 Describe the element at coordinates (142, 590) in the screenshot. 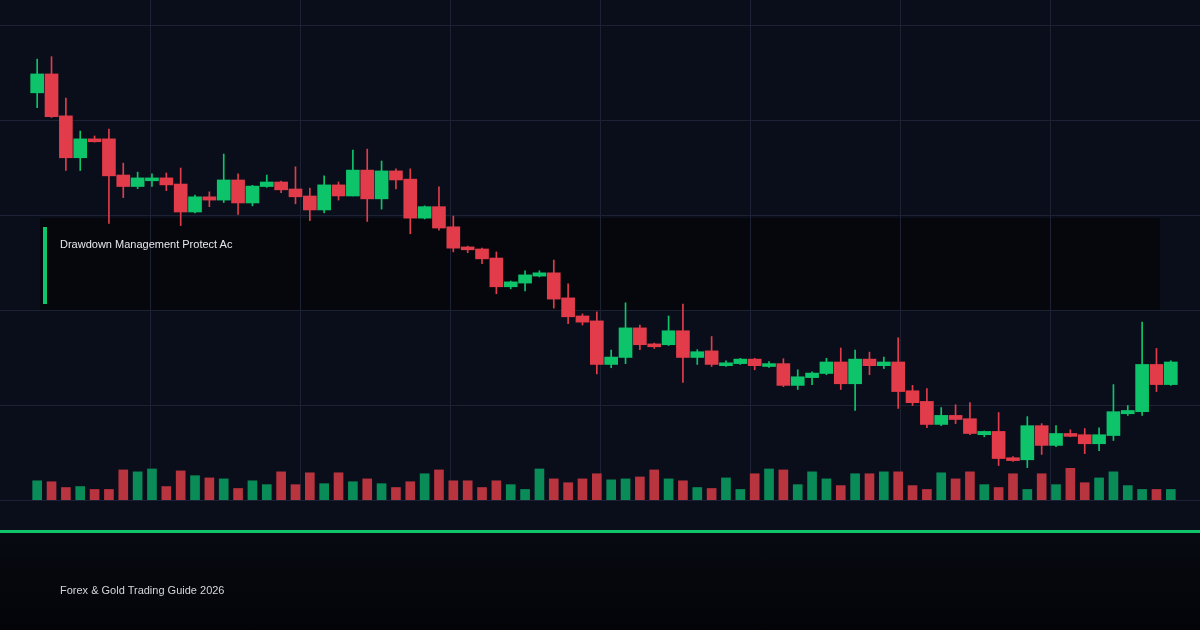

I see `text: Forex & Gold Trading Guide 2026` at that location.